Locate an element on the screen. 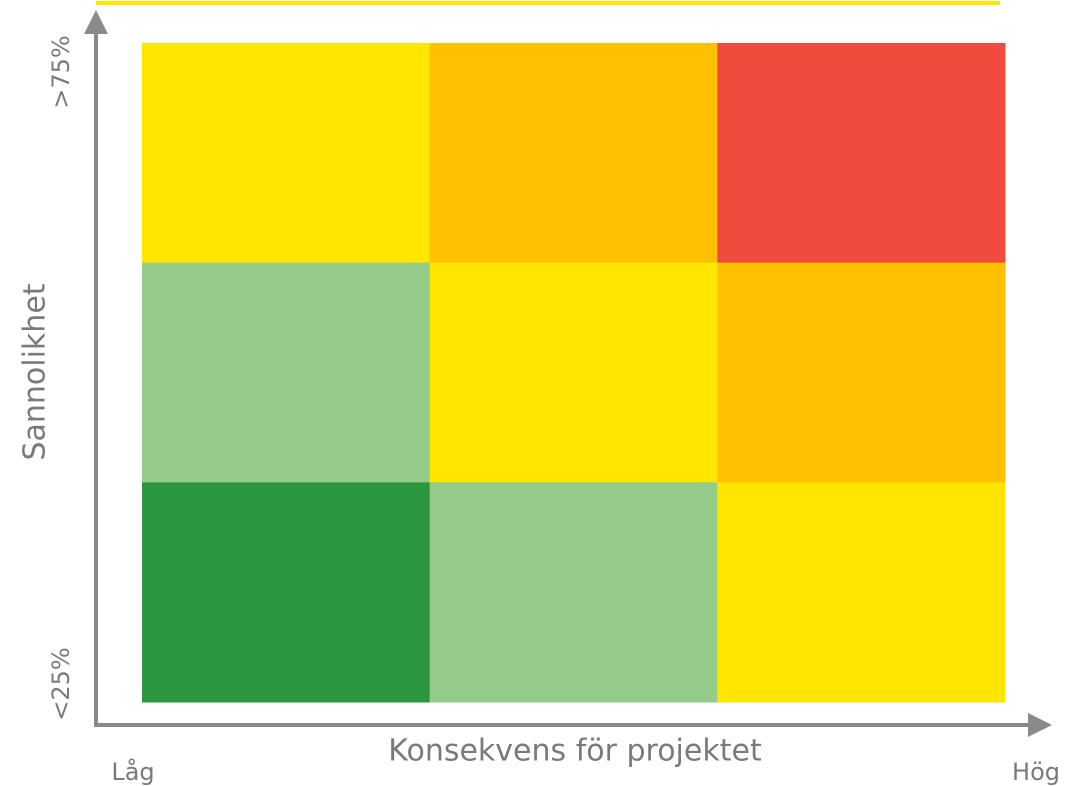  y-top-label: >75% is located at coordinates (61, 71).